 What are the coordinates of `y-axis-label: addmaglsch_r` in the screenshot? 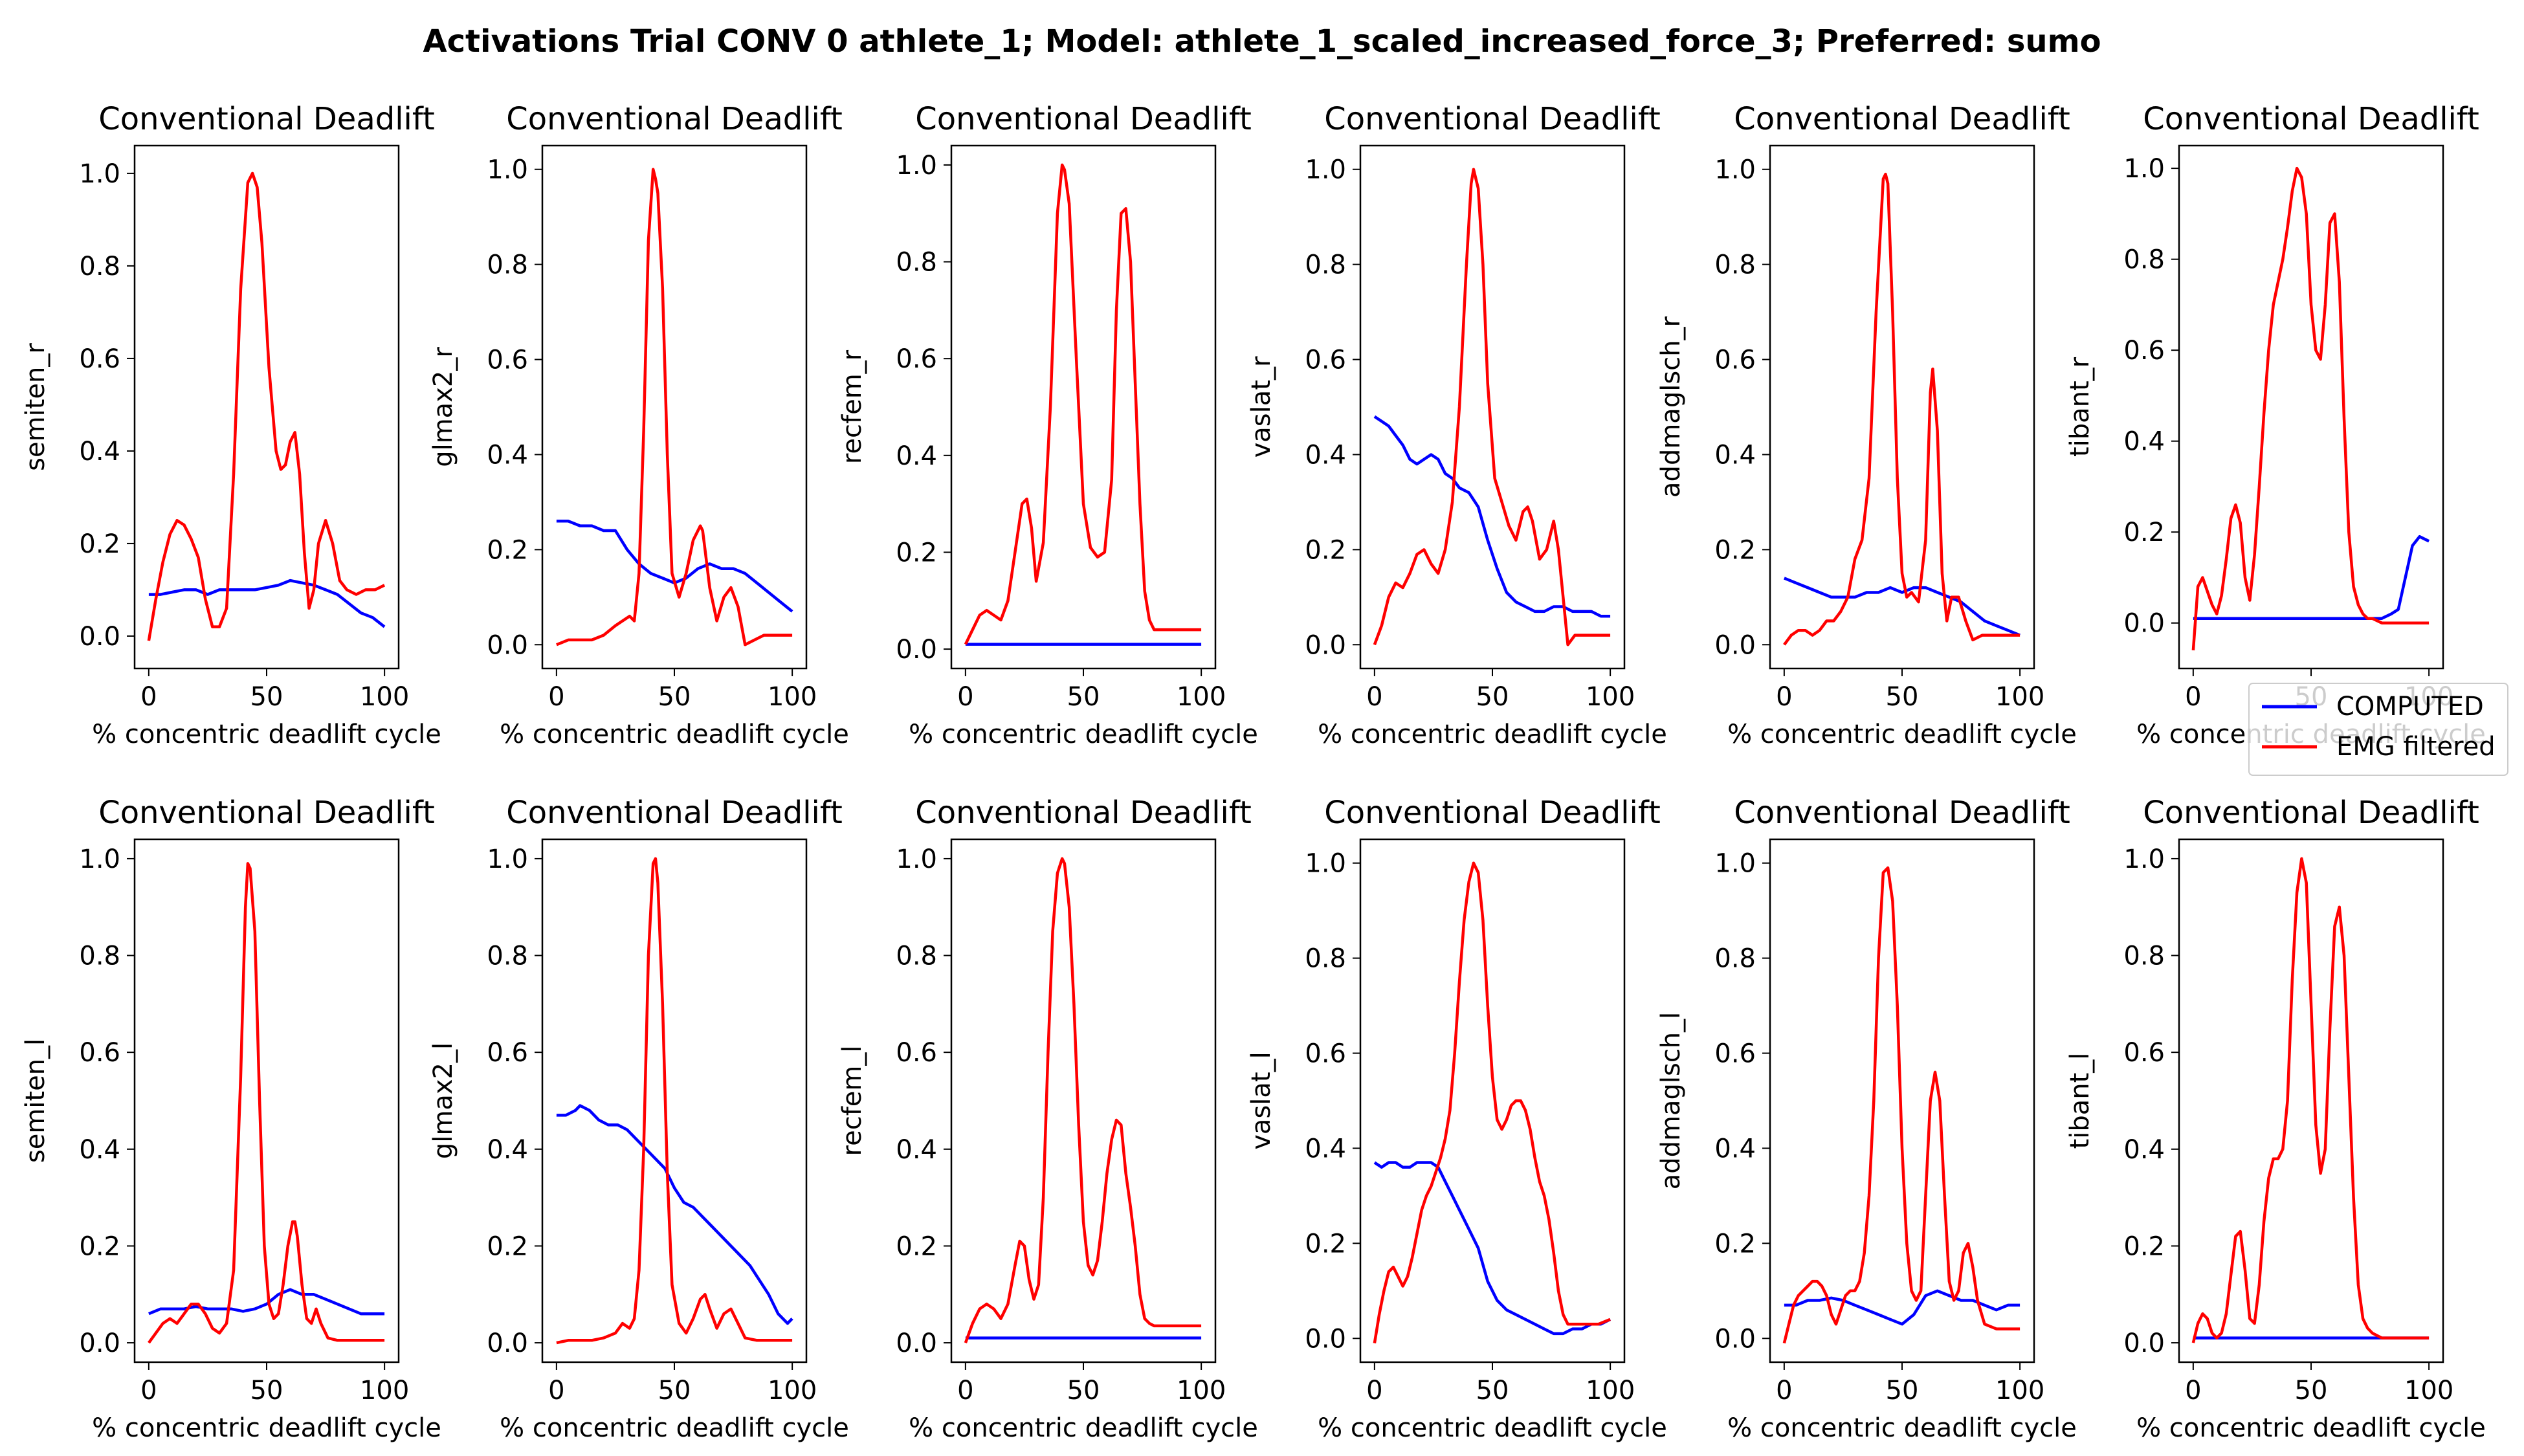 It's located at (1671, 406).